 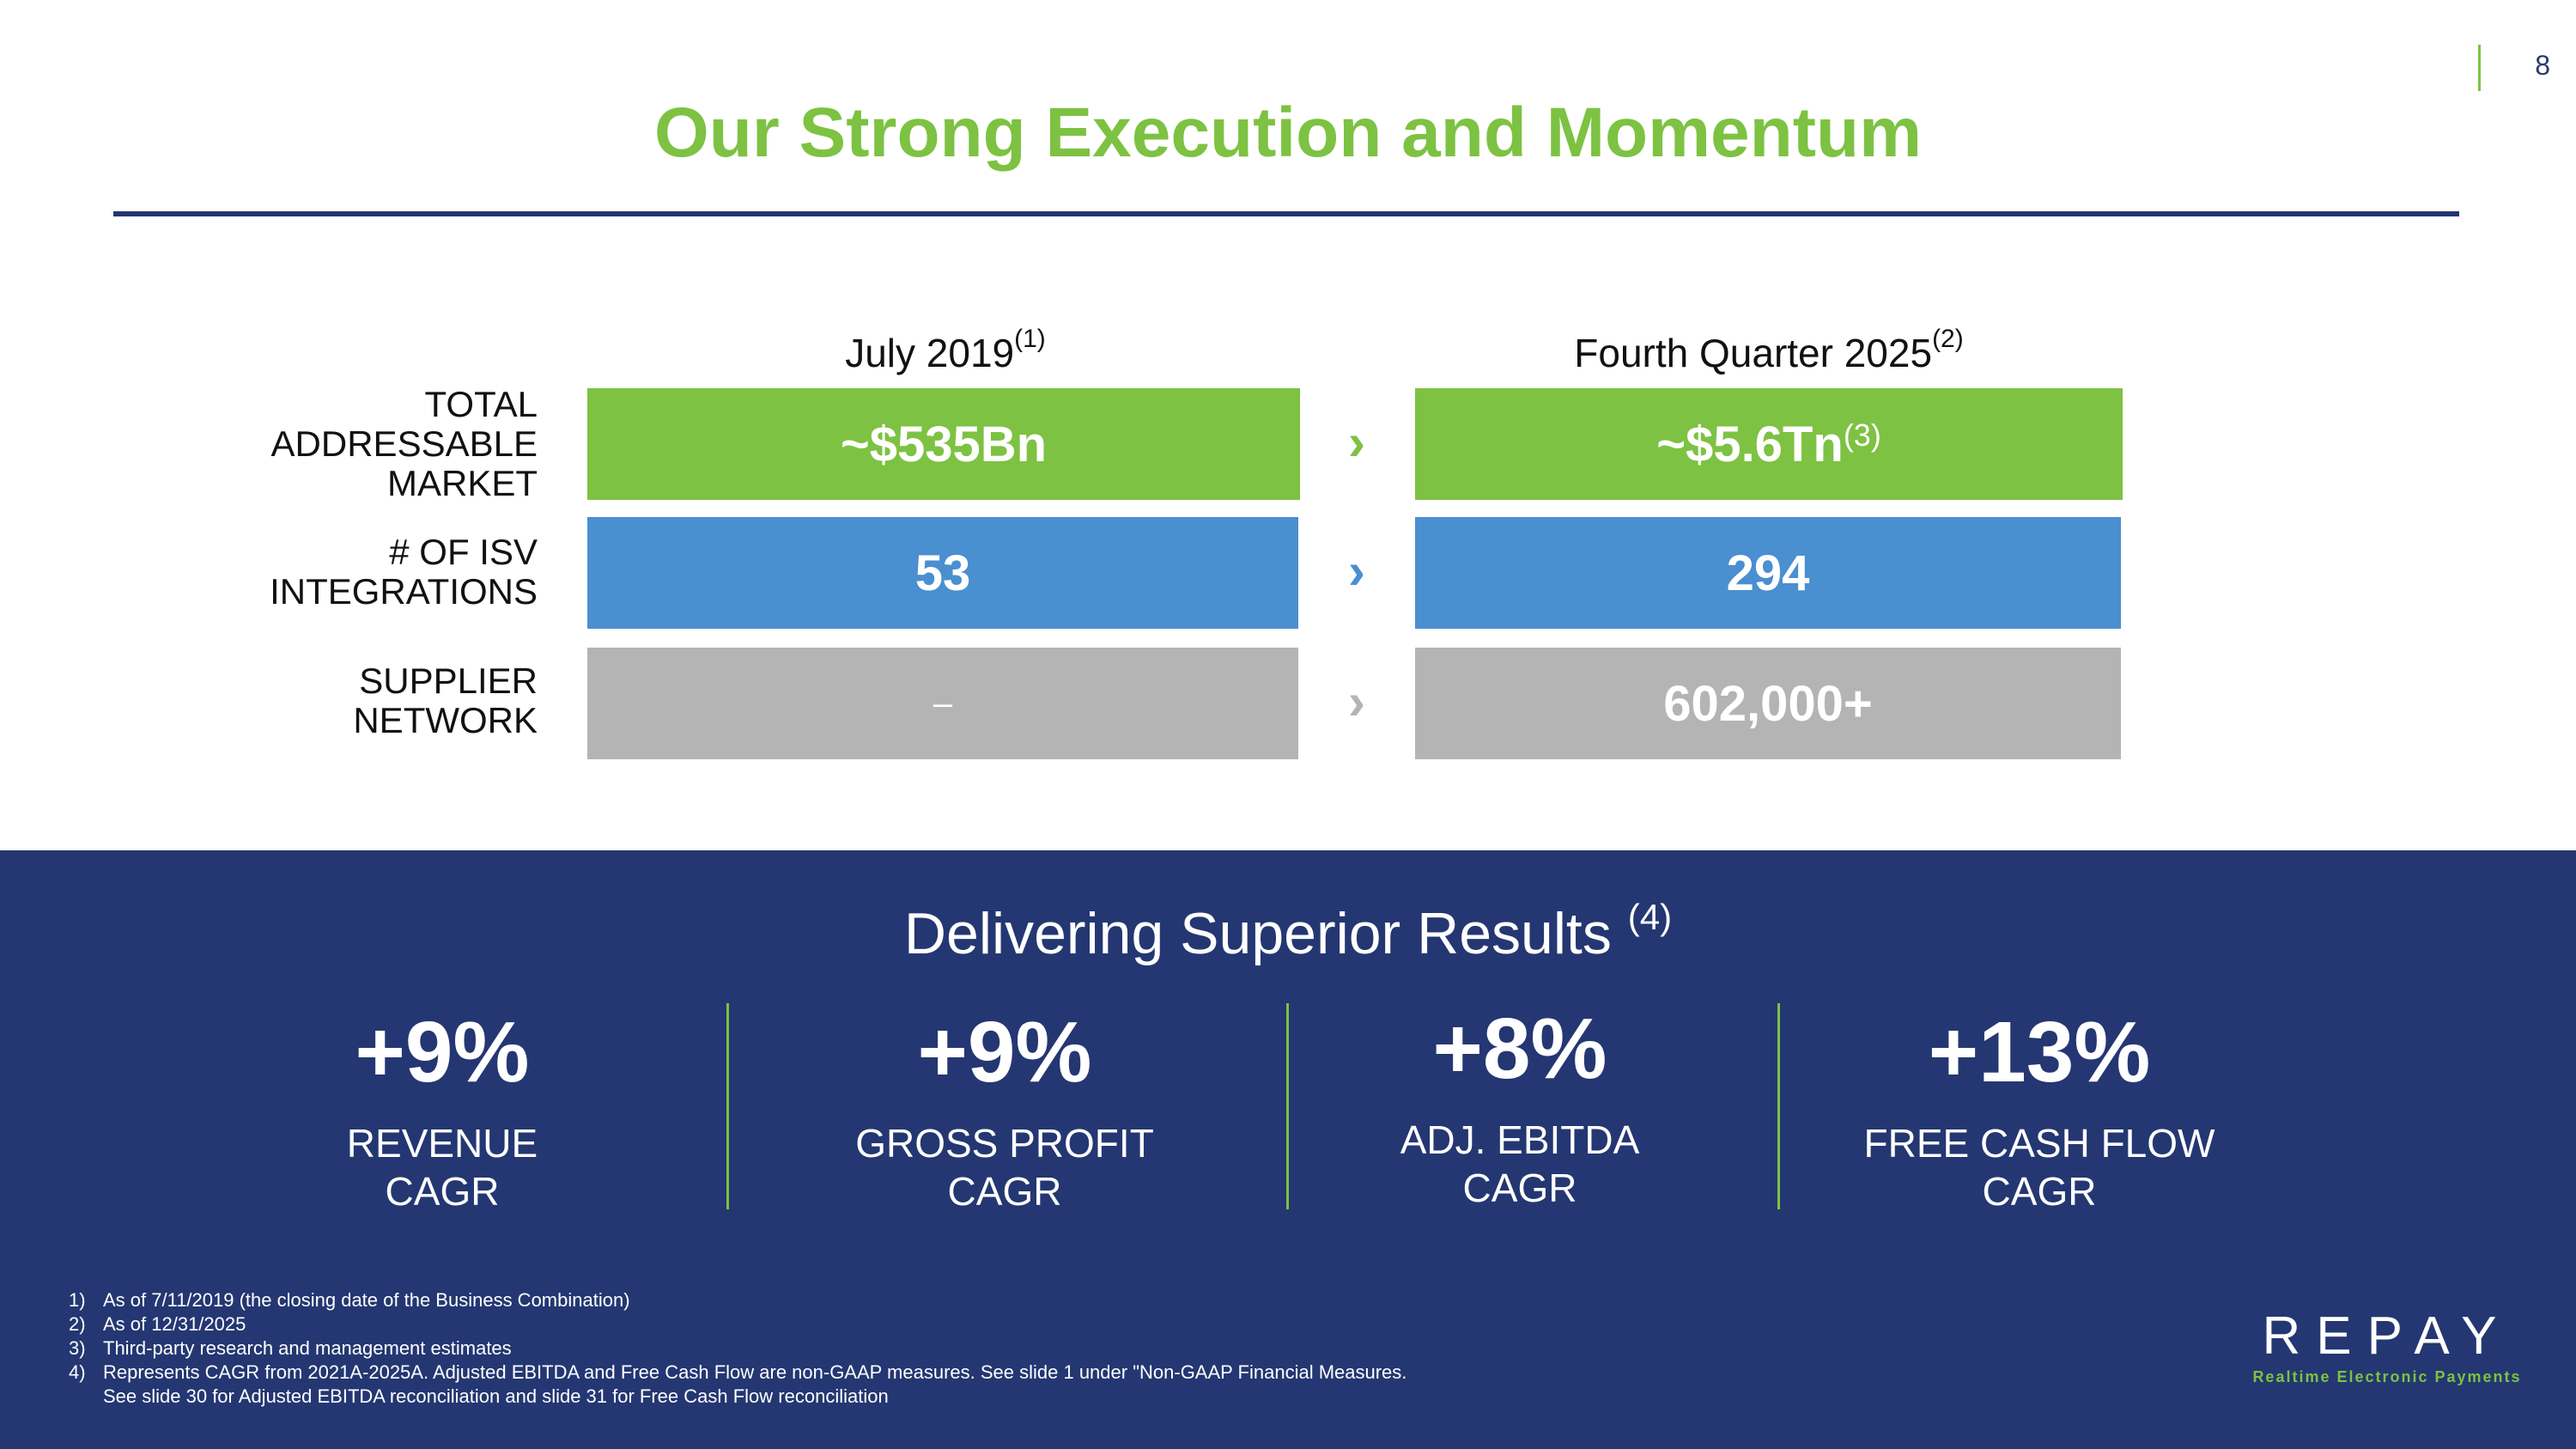 I want to click on results-title: Delivering Superior Results (4), so click(x=1288, y=931).